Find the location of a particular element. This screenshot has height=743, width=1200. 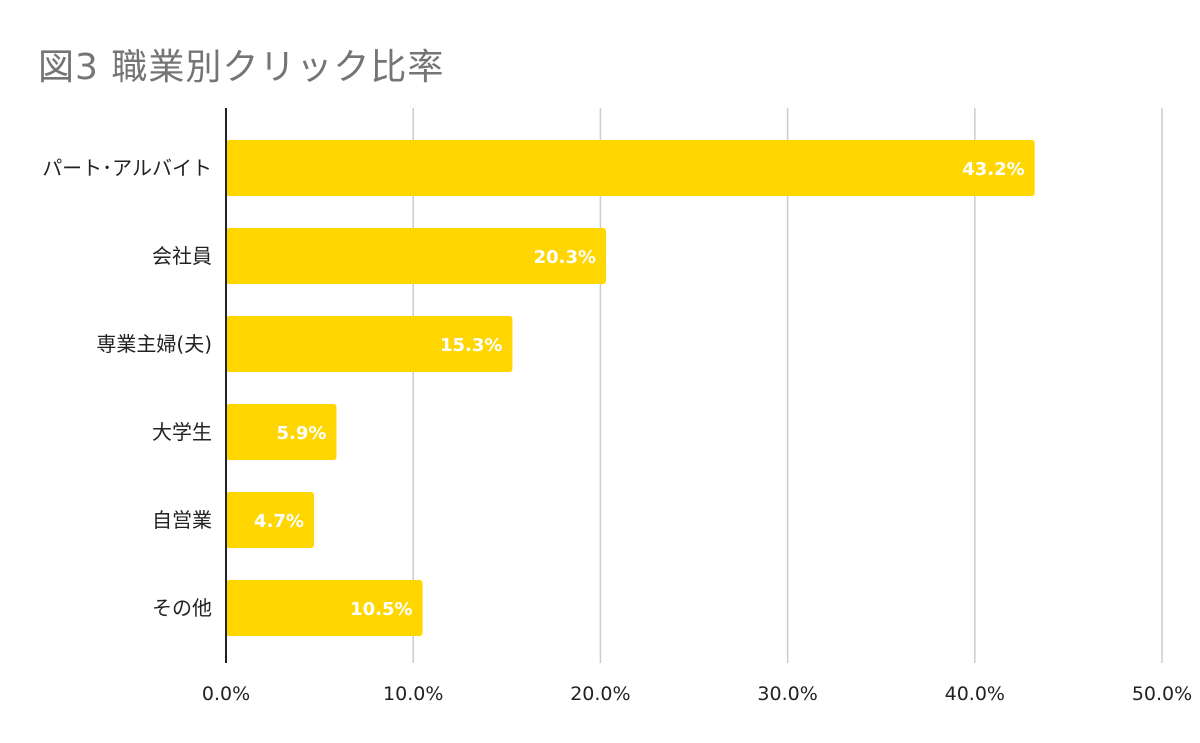

category-label: 専業主婦(夫) is located at coordinates (154, 344).